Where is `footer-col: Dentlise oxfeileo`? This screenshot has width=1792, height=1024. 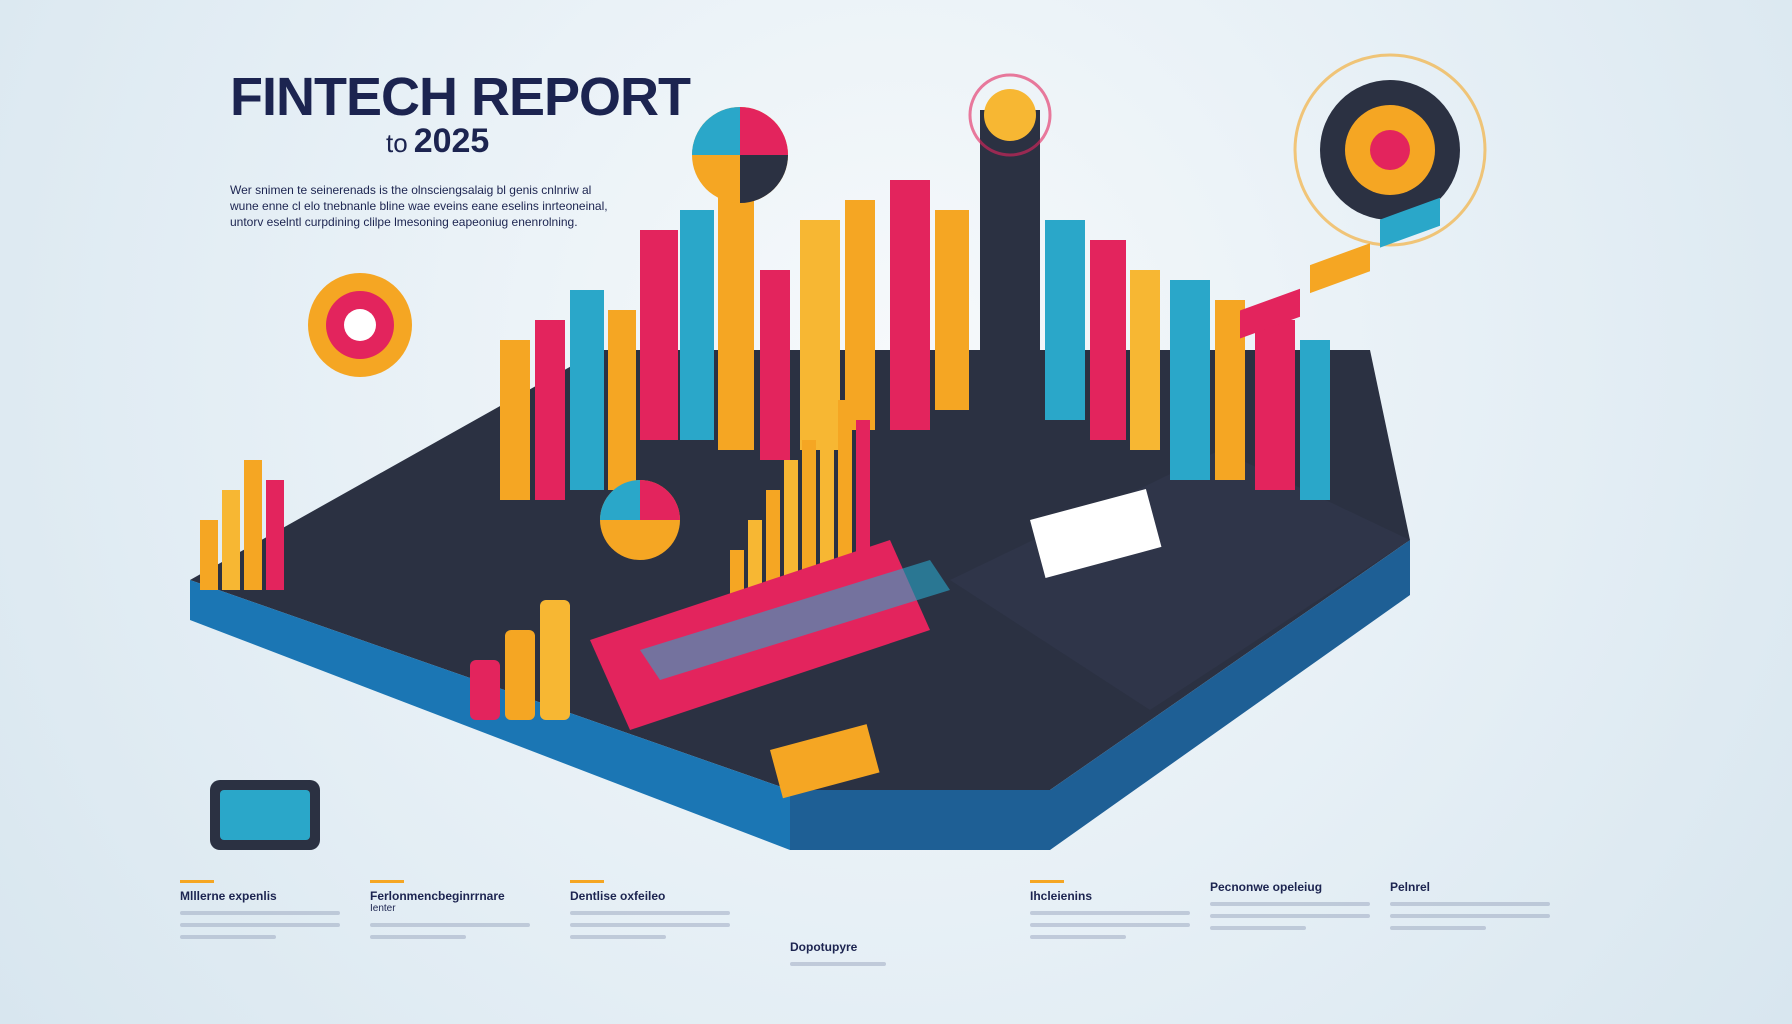
footer-col: Dentlise oxfeileo is located at coordinates (650, 935).